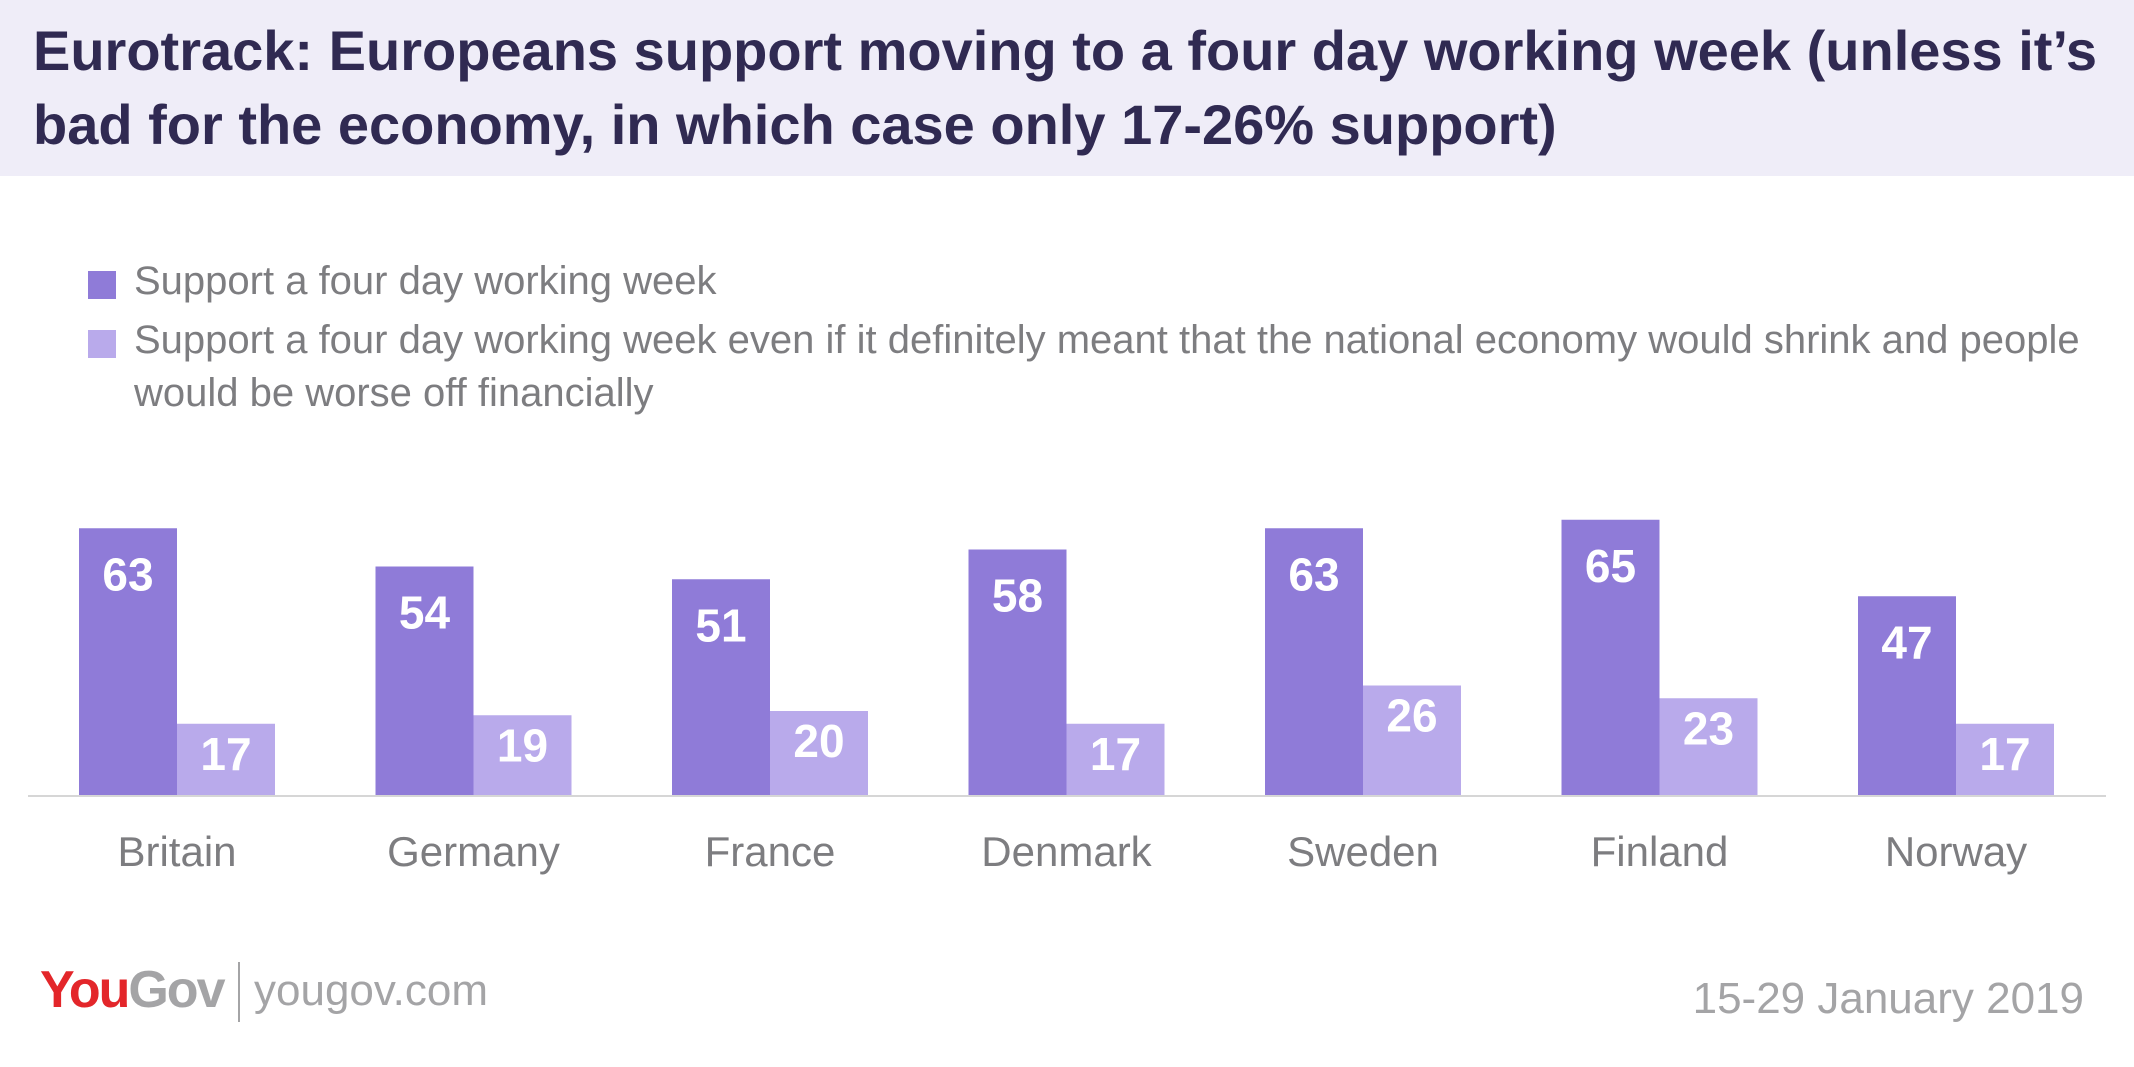  I want to click on data-label-sweden-series-1: 63, so click(1313, 574).